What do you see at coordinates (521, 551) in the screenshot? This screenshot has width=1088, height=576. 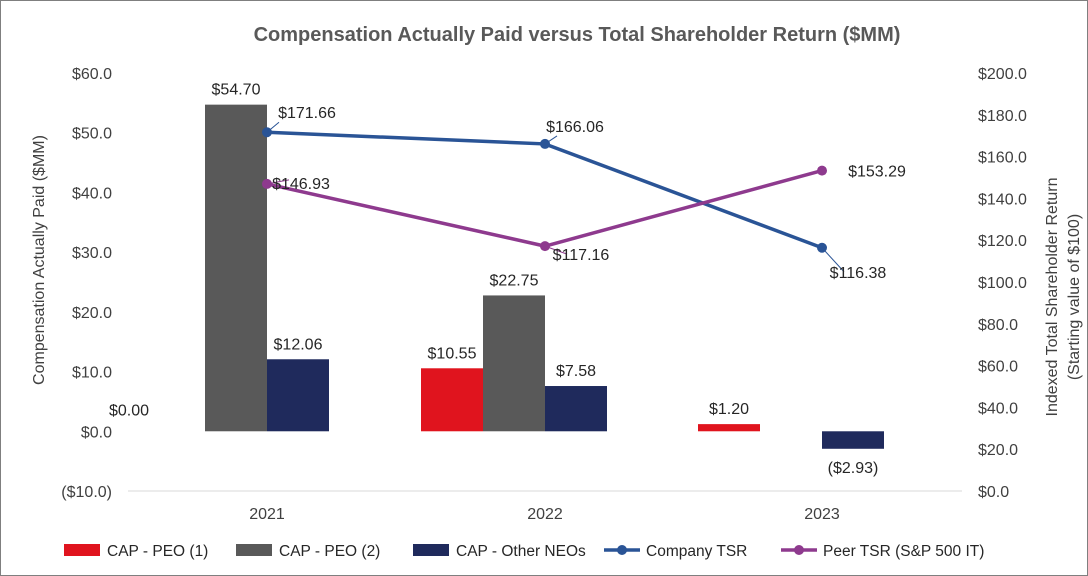 I see `legend-label: CAP - Other NEOs` at bounding box center [521, 551].